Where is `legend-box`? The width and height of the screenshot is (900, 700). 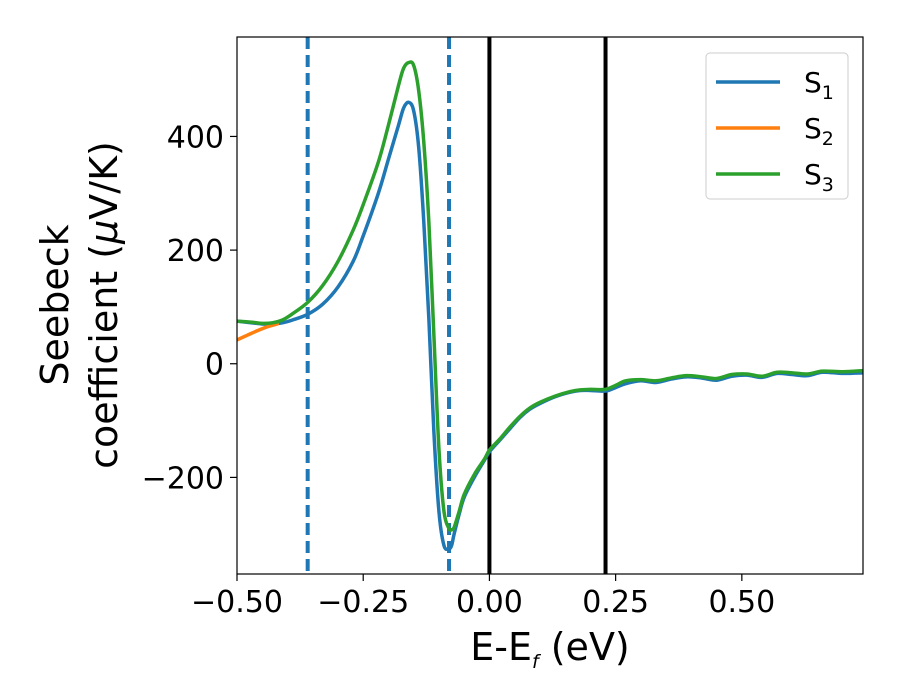 legend-box is located at coordinates (777, 126).